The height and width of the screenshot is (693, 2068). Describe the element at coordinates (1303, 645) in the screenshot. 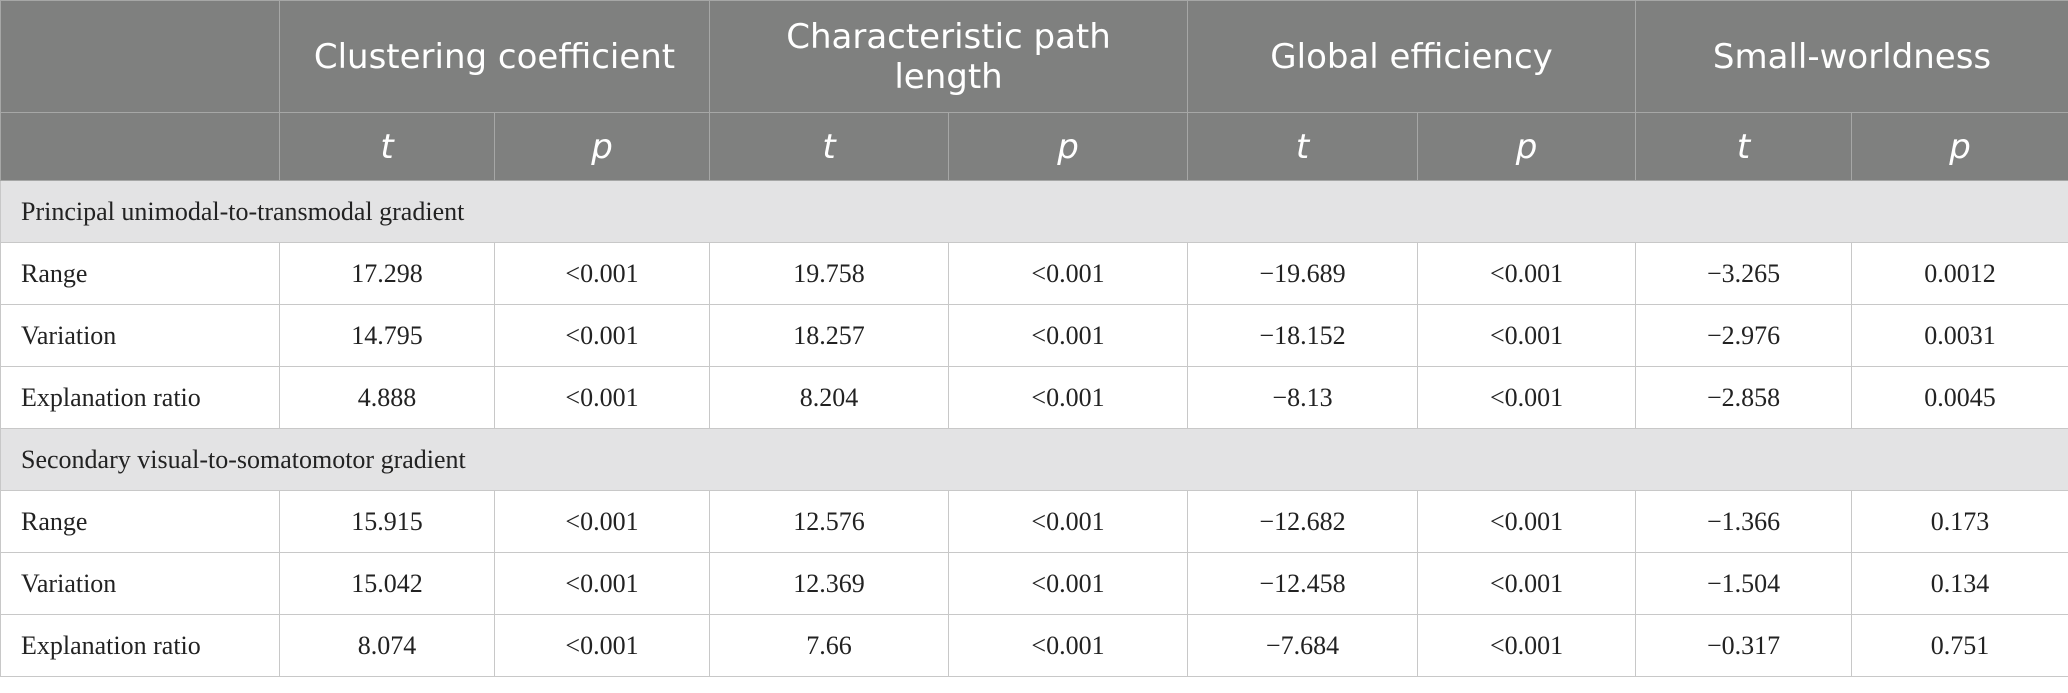

I see `table-cell: −7.684` at that location.